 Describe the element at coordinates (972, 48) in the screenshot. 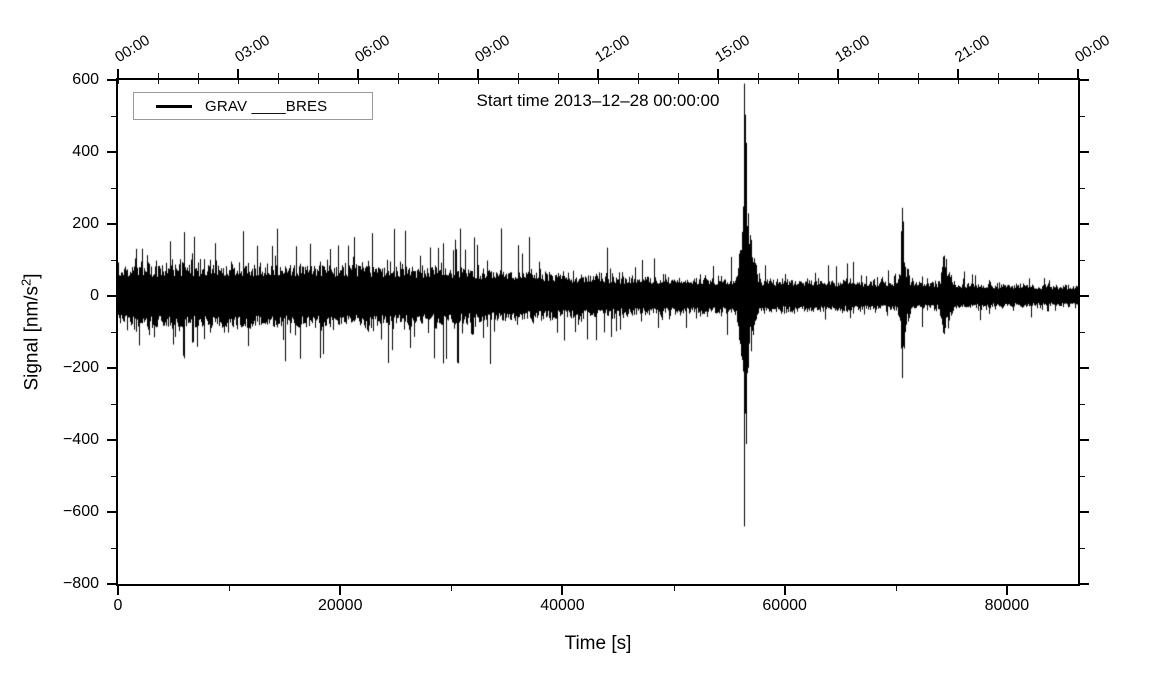

I see `top-time-label: 21:00` at that location.